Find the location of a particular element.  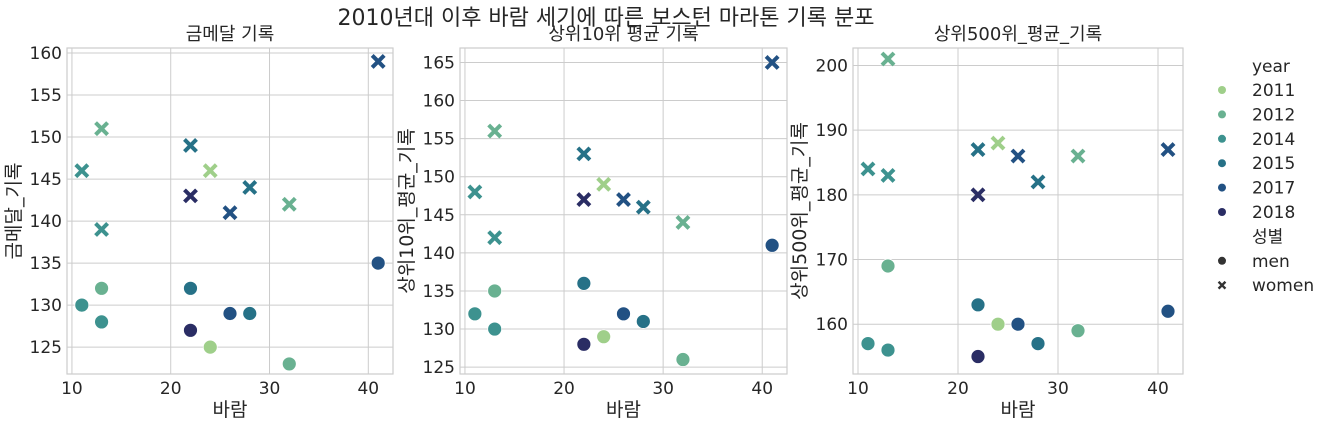

legend-hue-title: year is located at coordinates (1271, 67).